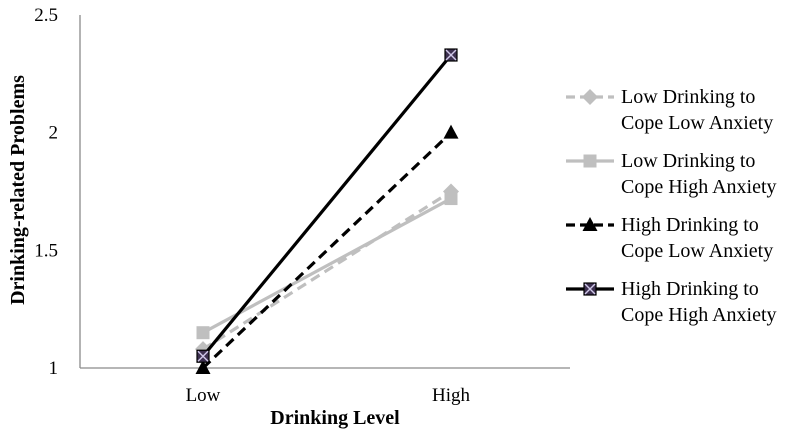 The image size is (800, 437). What do you see at coordinates (46, 15) in the screenshot?
I see `y-tick-label: 2.5` at bounding box center [46, 15].